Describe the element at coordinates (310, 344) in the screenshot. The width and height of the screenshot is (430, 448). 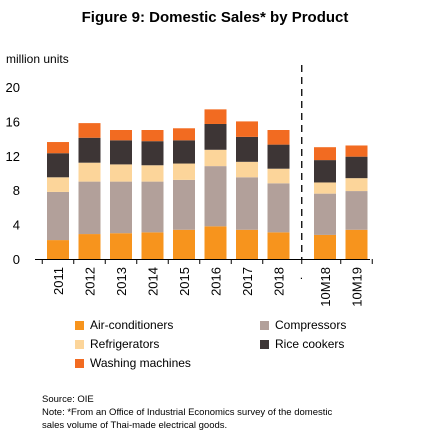
I see `legend-label: Rice cookers` at that location.